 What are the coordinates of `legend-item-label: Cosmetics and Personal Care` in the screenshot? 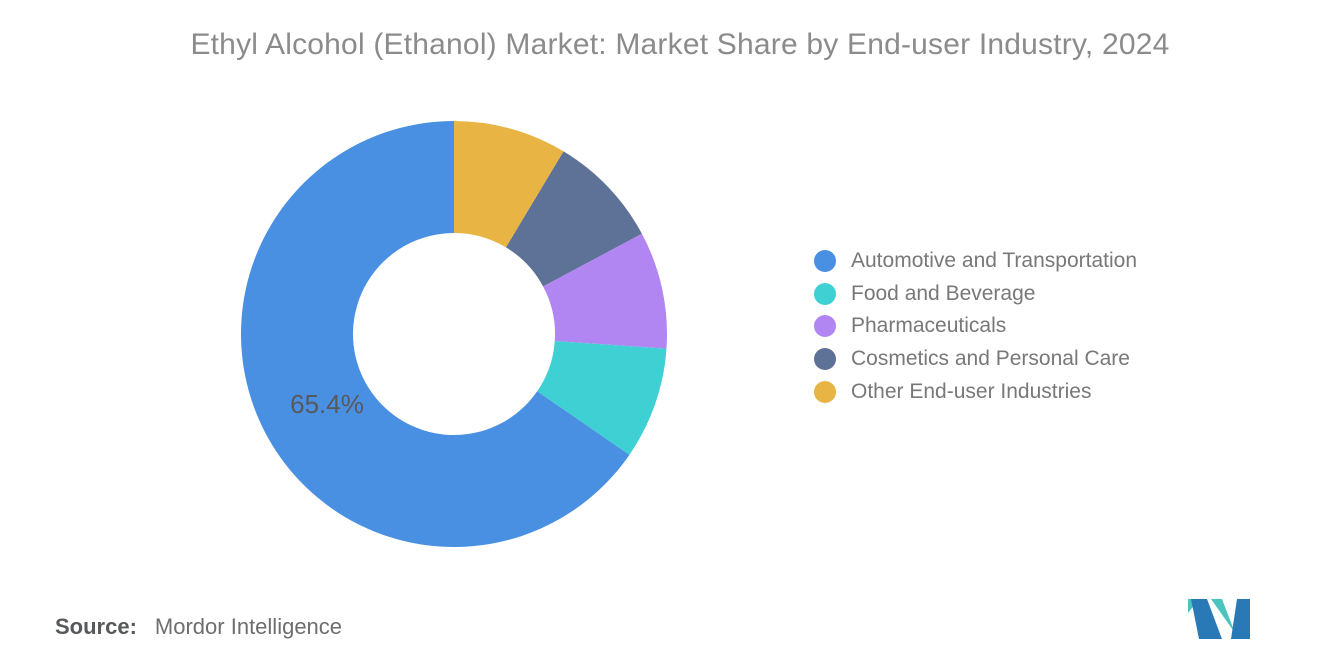 It's located at (990, 359).